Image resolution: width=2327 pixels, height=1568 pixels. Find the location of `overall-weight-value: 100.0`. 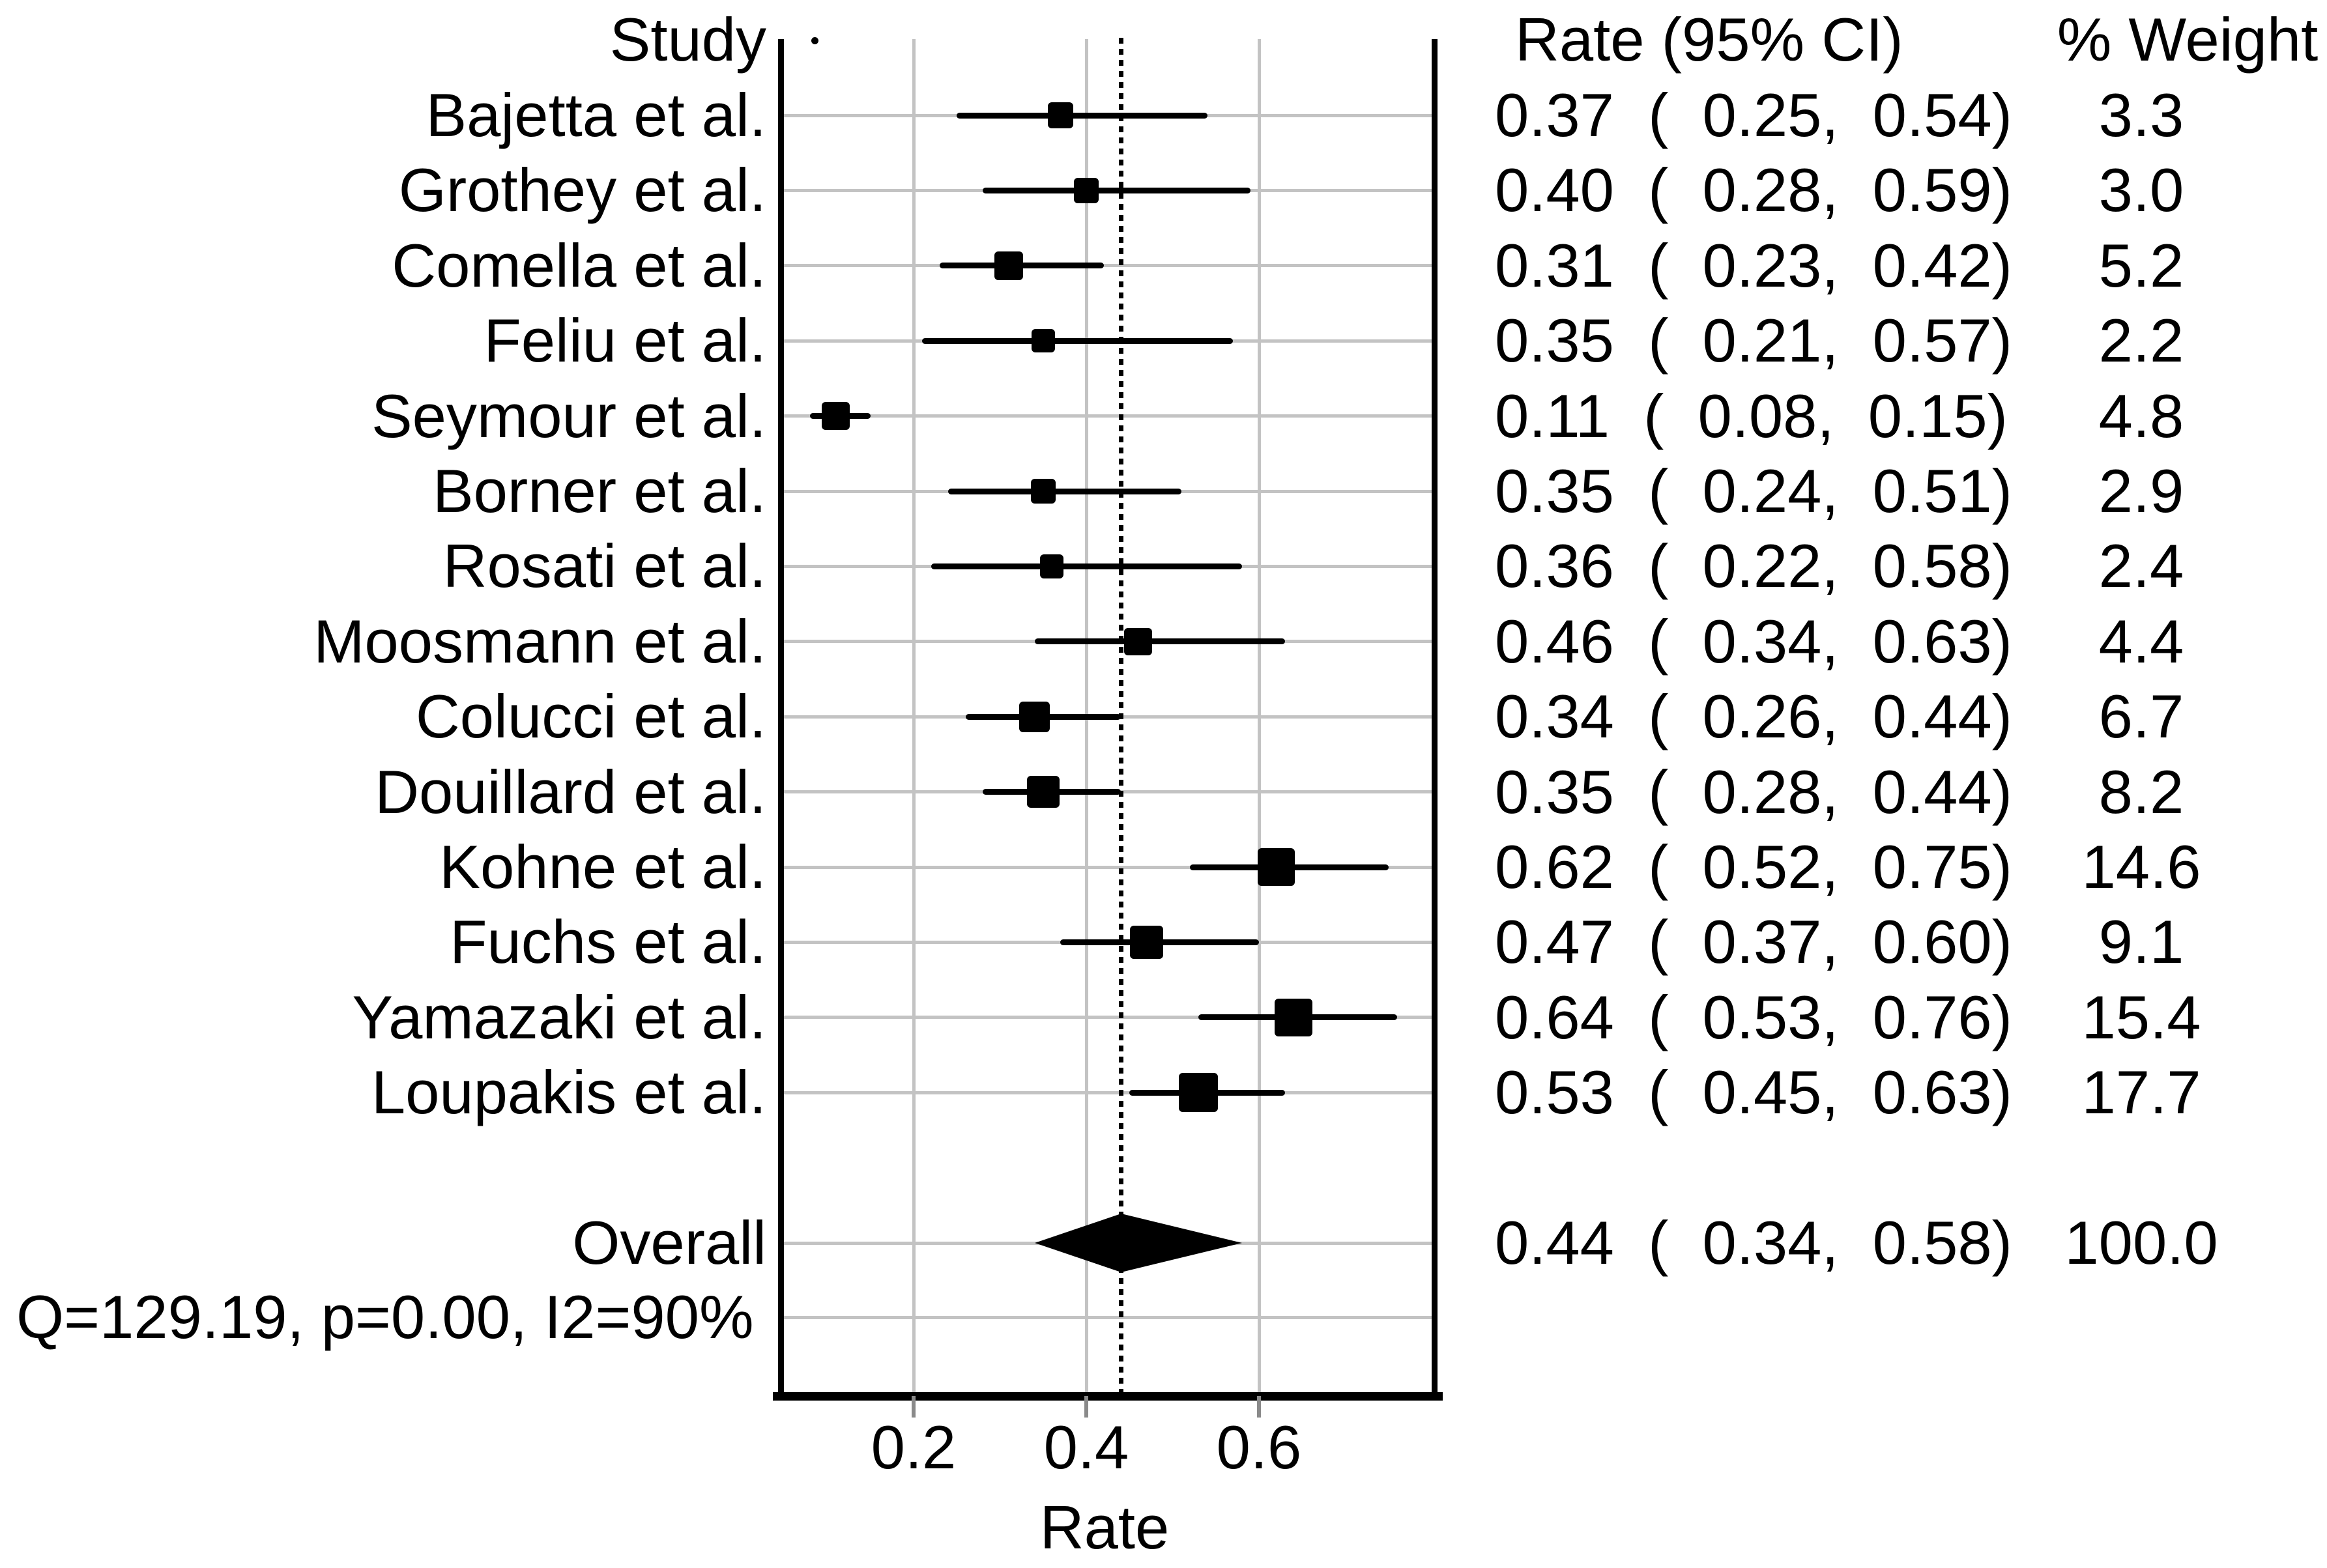

overall-weight-value: 100.0 is located at coordinates (2141, 1242).